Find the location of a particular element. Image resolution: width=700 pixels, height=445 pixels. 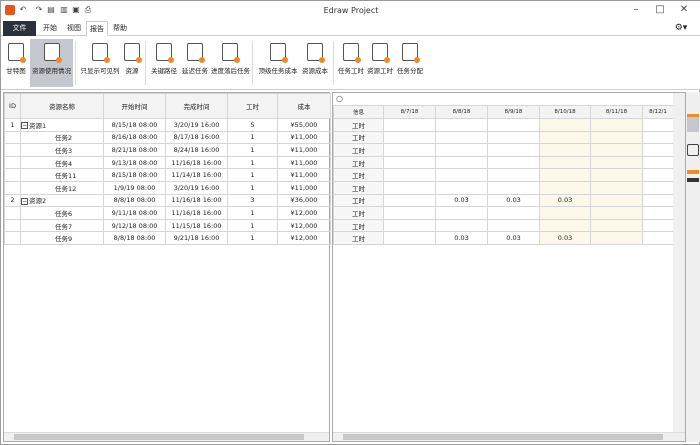

transfer-icon is located at coordinates (693, 176).